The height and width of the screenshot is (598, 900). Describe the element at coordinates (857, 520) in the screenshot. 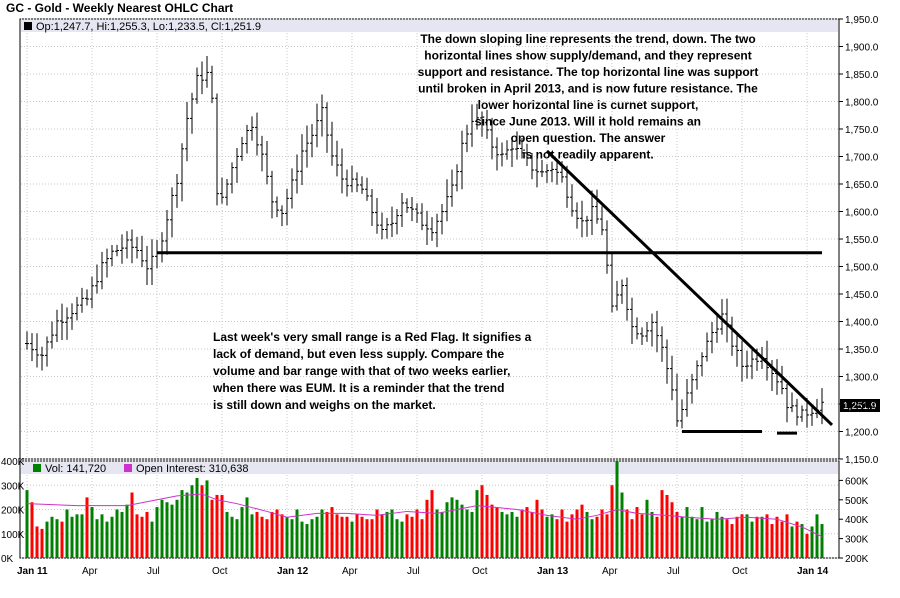

I see `oi-tick-label: 400K` at that location.